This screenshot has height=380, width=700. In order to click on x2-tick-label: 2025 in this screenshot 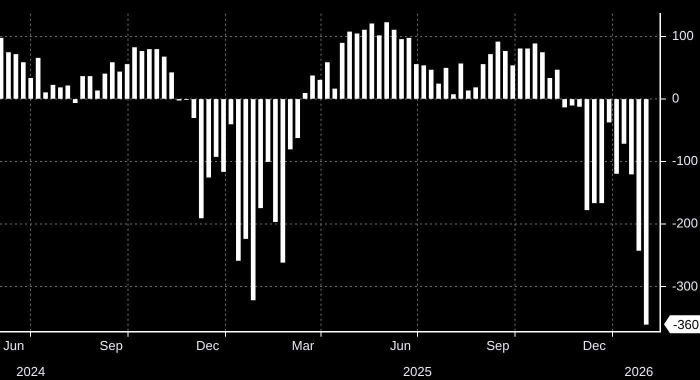, I will do `click(417, 371)`.